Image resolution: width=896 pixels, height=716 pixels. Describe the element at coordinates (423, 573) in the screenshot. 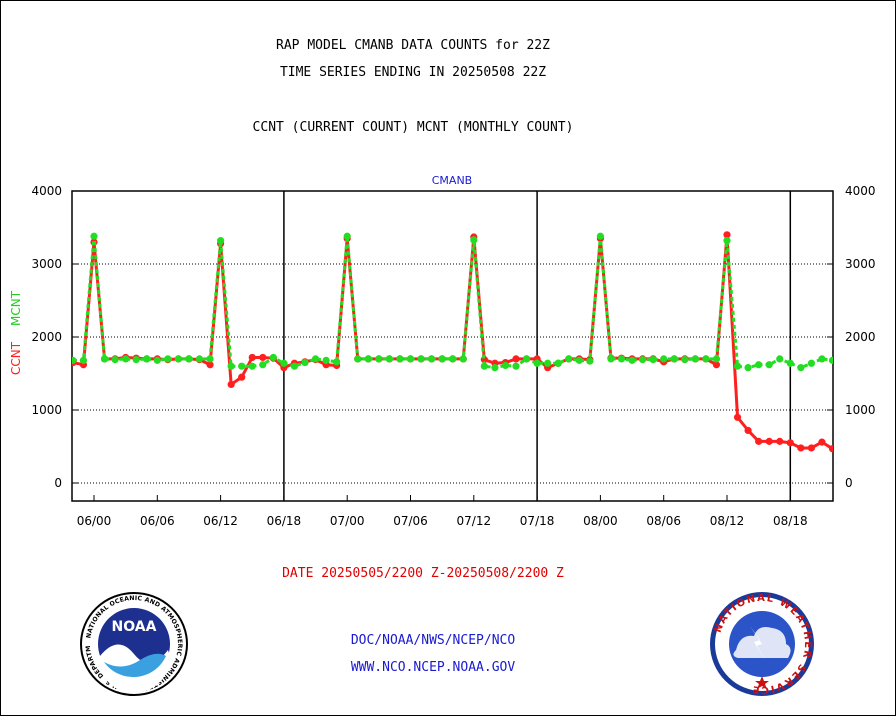

I see `date-range: DATE 20250505/2200 Z-20250508/2200 Z` at that location.